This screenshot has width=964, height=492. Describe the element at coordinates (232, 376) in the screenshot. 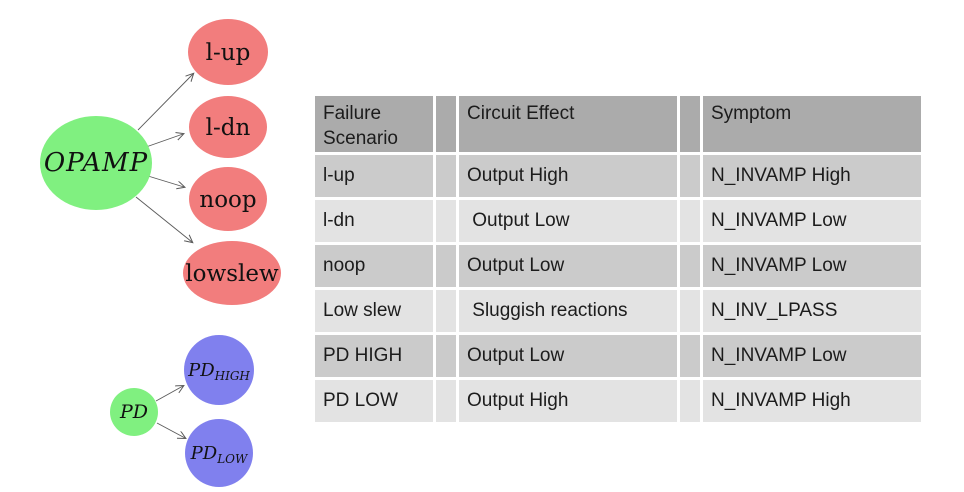

I see `node-pd-high-sub: HIGH` at that location.